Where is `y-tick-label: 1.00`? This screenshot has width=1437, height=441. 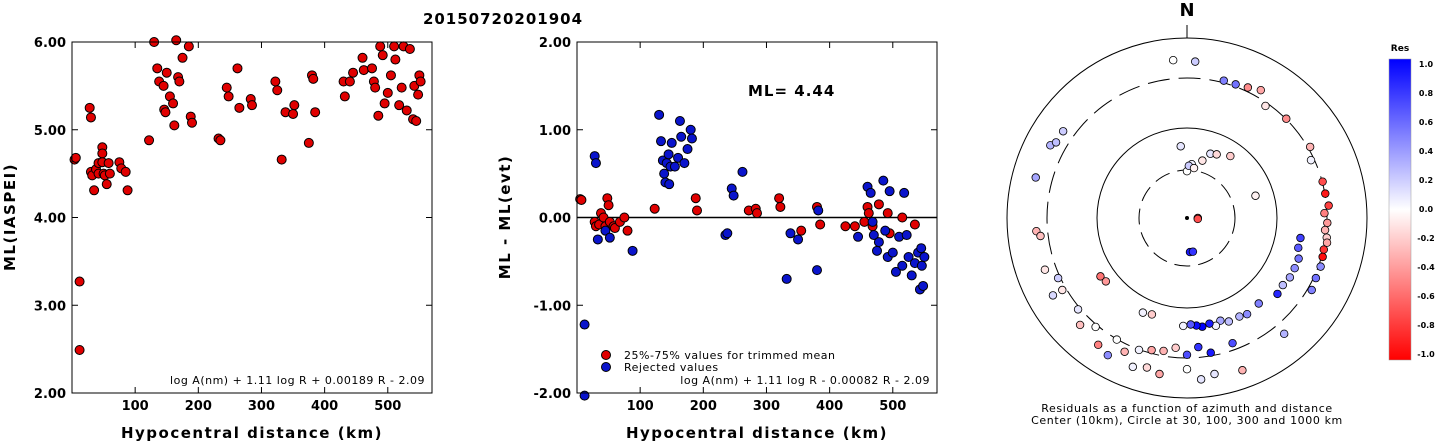 y-tick-label: 1.00 is located at coordinates (555, 131).